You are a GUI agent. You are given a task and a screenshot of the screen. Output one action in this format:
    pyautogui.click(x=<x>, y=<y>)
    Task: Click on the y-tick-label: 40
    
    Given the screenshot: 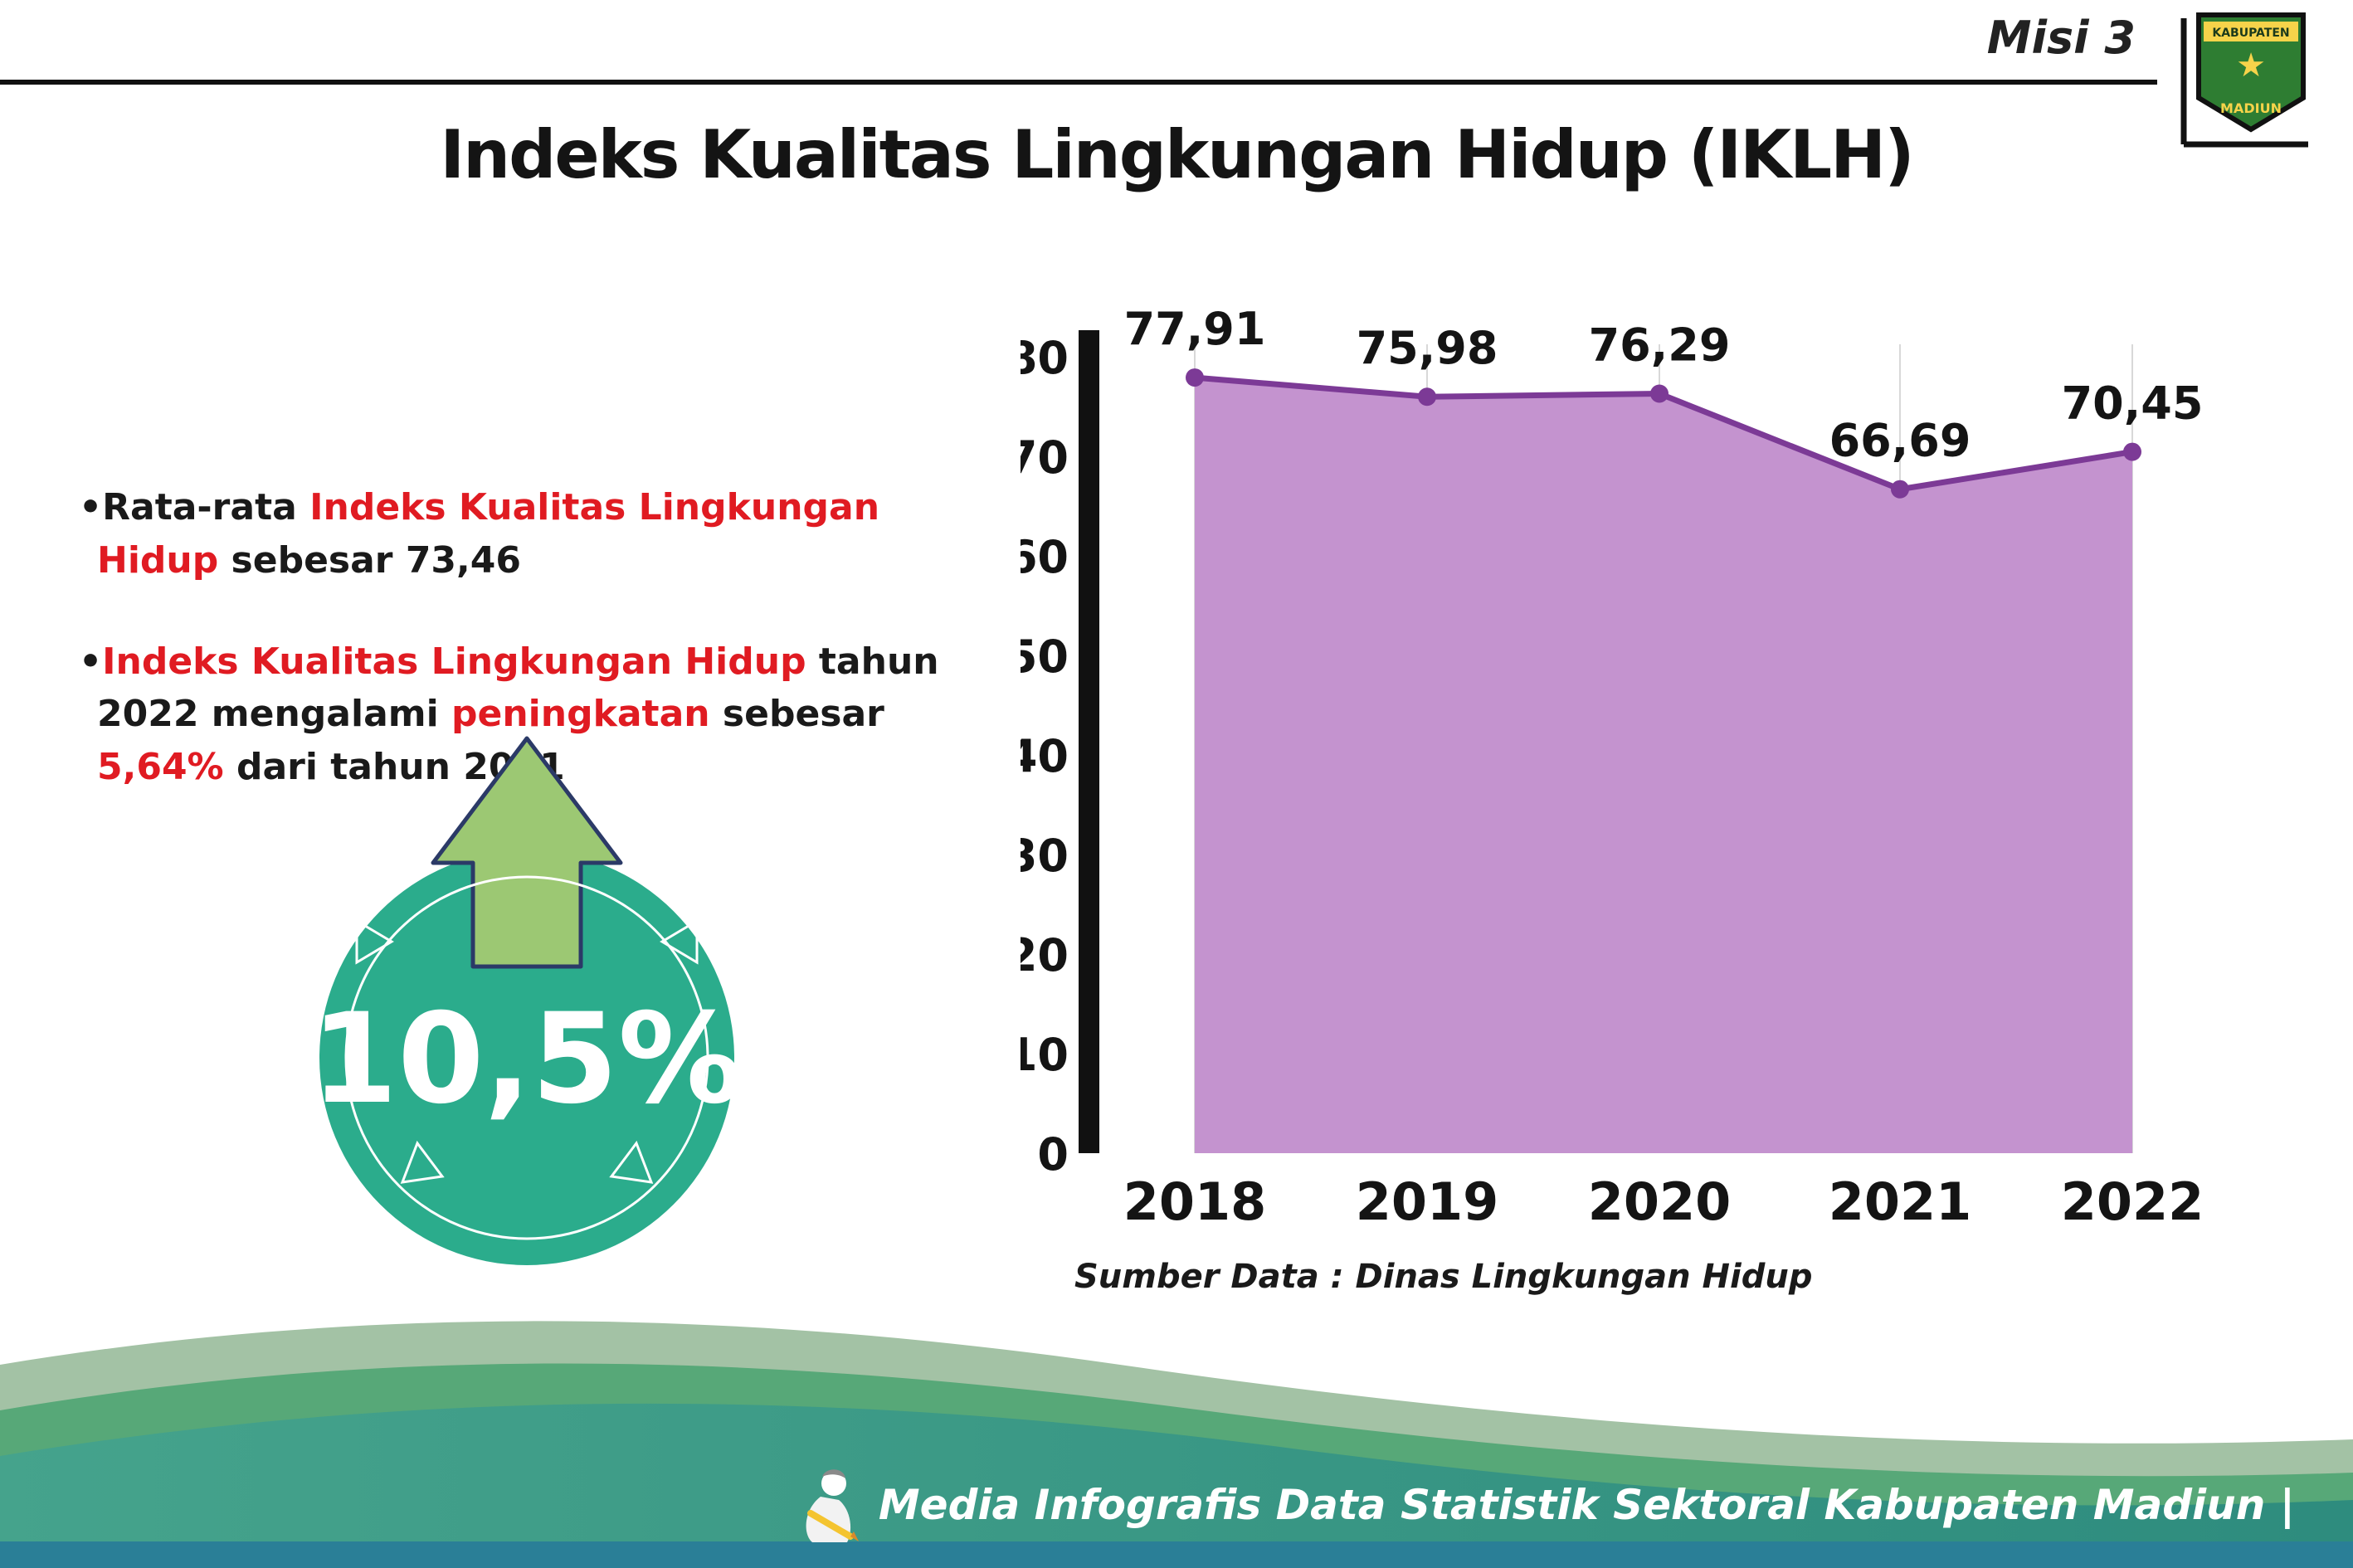 What is the action you would take?
    pyautogui.click(x=1045, y=756)
    